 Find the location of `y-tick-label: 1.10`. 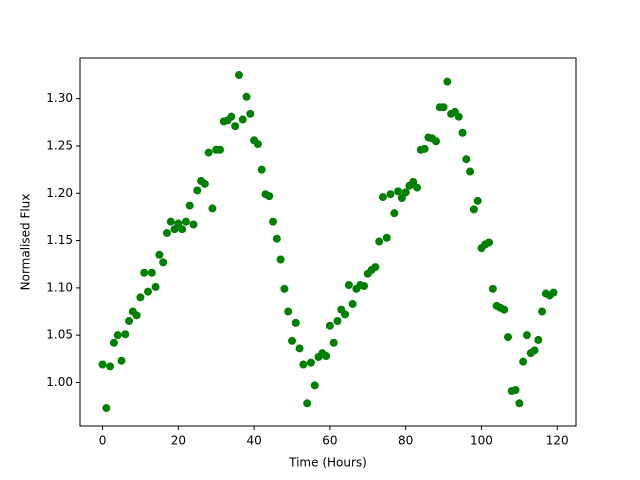

y-tick-label: 1.10 is located at coordinates (59, 287).